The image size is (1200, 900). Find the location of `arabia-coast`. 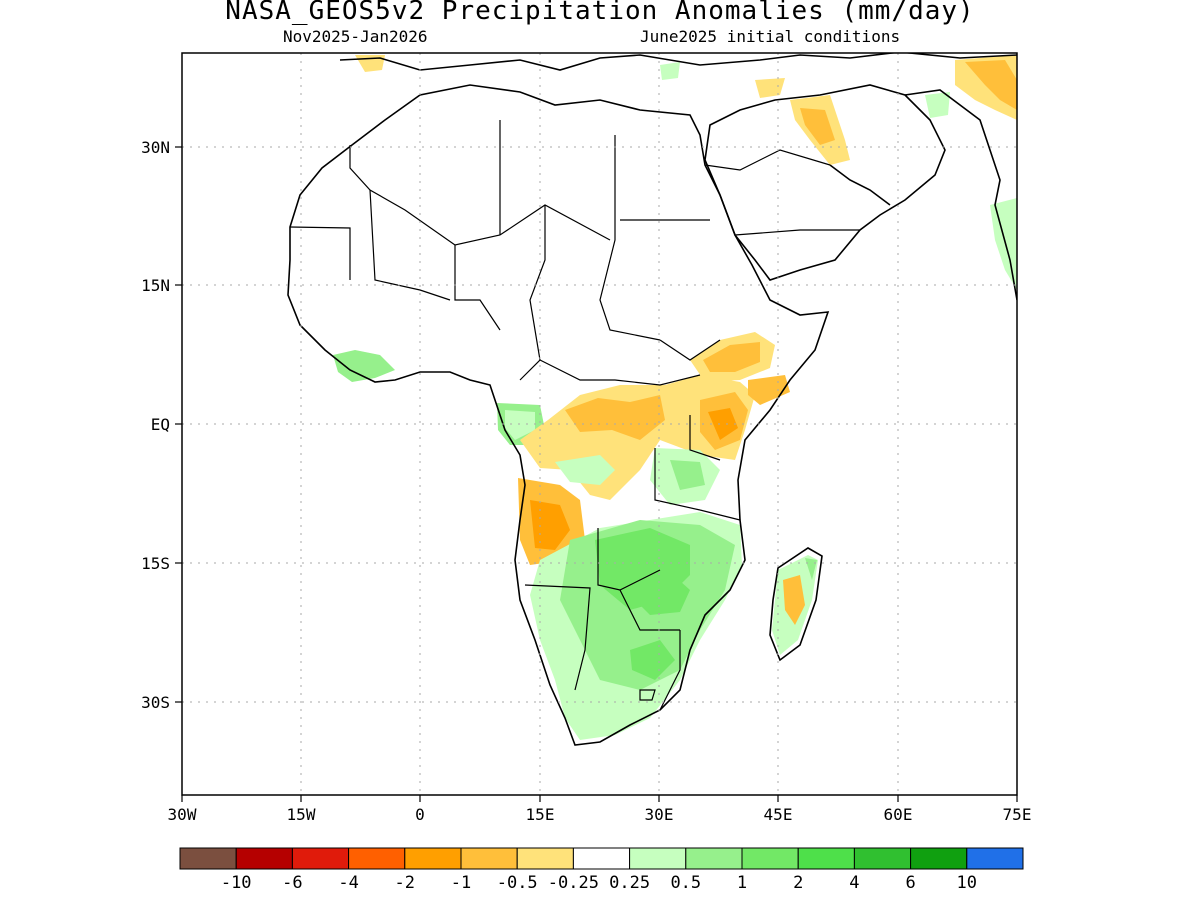

arabia-coast is located at coordinates (825, 182).